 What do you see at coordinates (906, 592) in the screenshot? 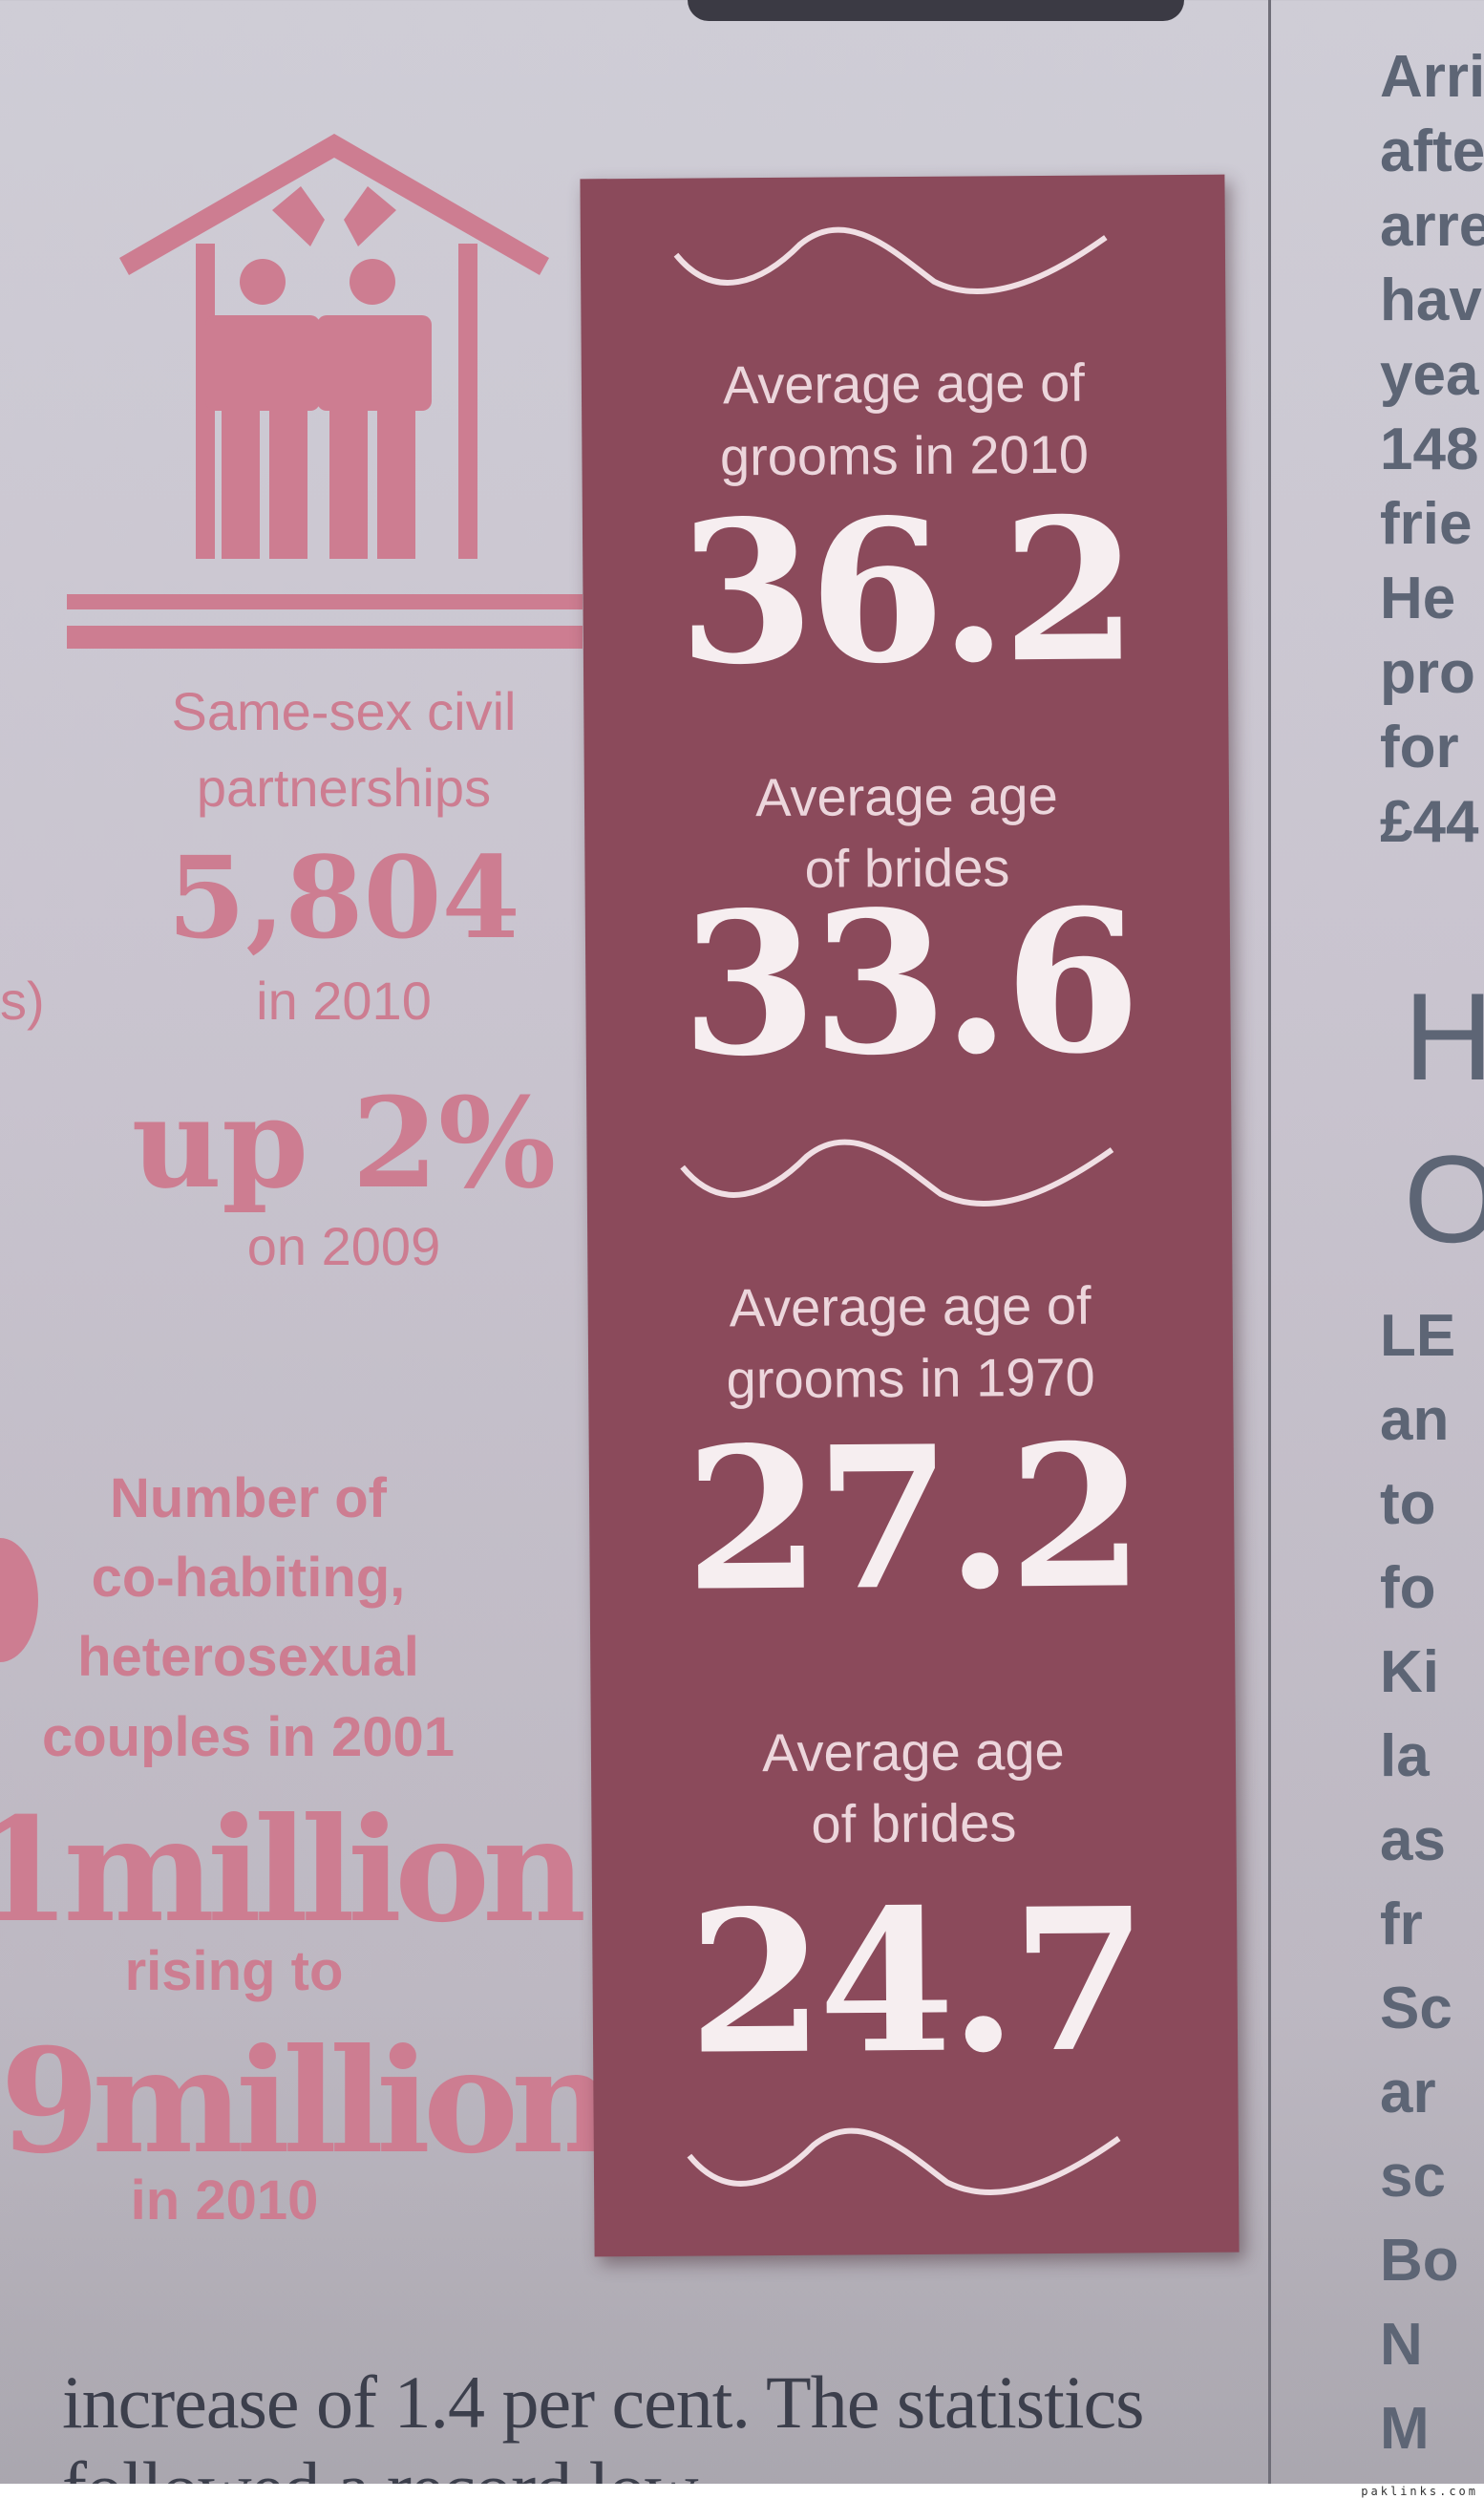
I see `grooms-2010-age-value: 36.2` at bounding box center [906, 592].